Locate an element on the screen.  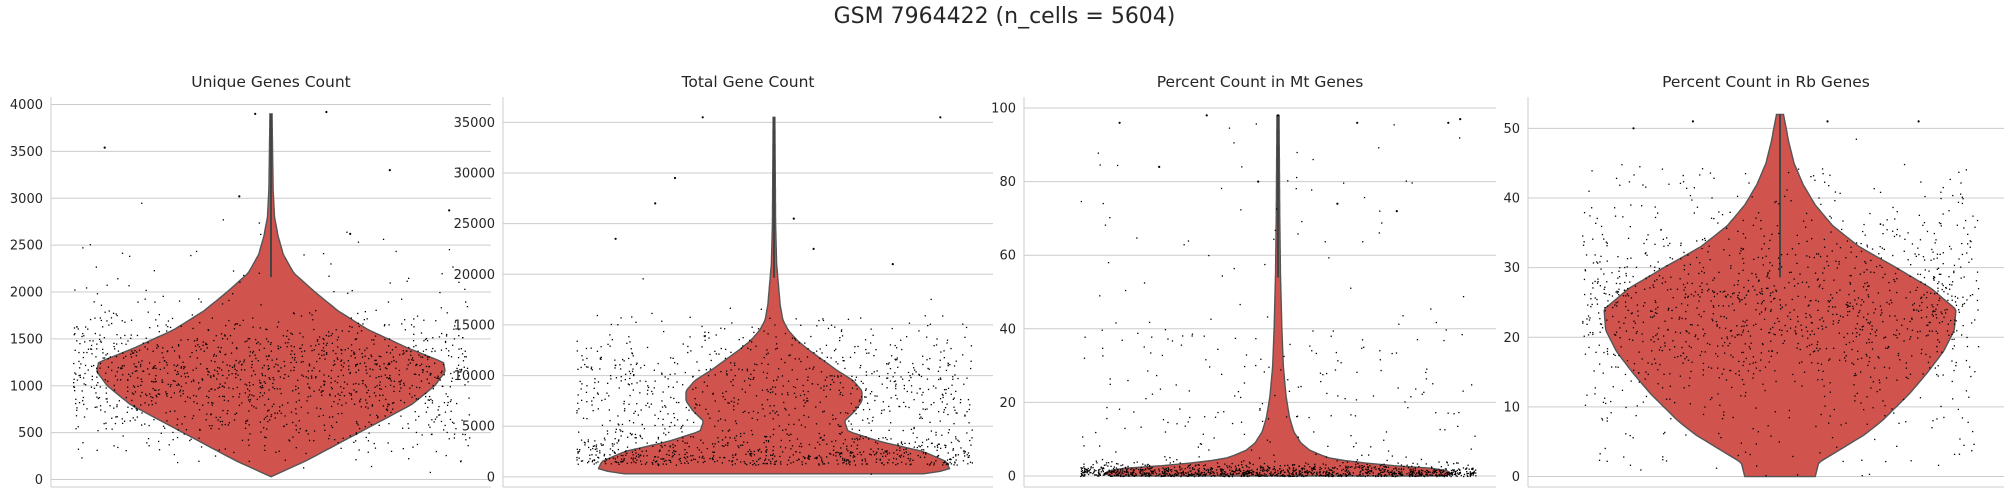
panel-title: Percent Count in Rb Genes is located at coordinates (1766, 82).